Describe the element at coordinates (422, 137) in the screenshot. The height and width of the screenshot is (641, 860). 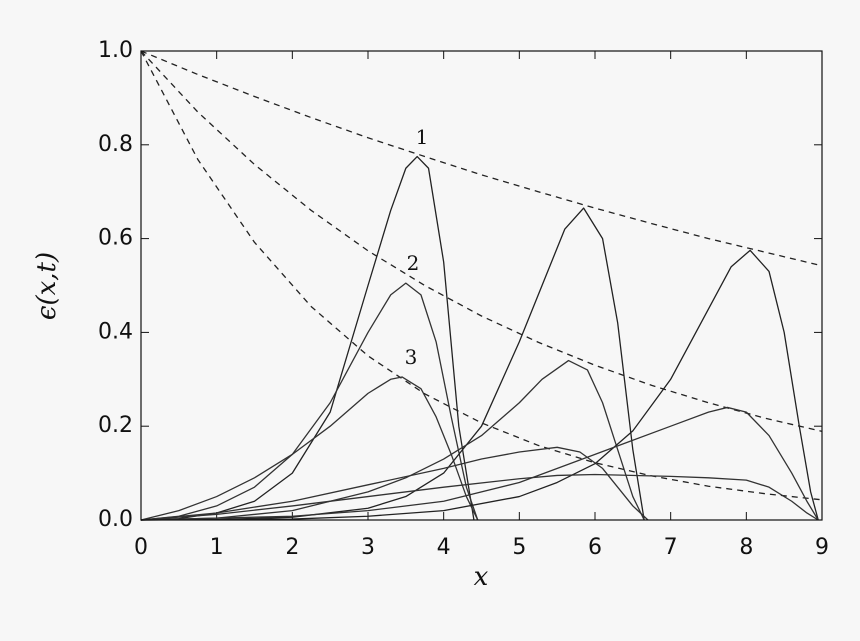
I see `annotation: 1` at that location.